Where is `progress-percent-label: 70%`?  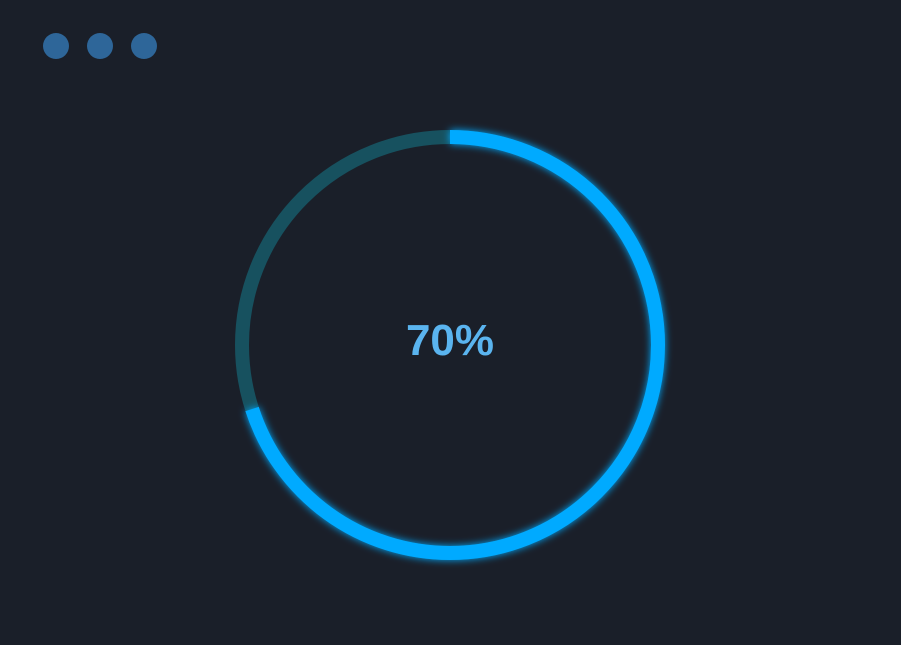 progress-percent-label: 70% is located at coordinates (450, 340).